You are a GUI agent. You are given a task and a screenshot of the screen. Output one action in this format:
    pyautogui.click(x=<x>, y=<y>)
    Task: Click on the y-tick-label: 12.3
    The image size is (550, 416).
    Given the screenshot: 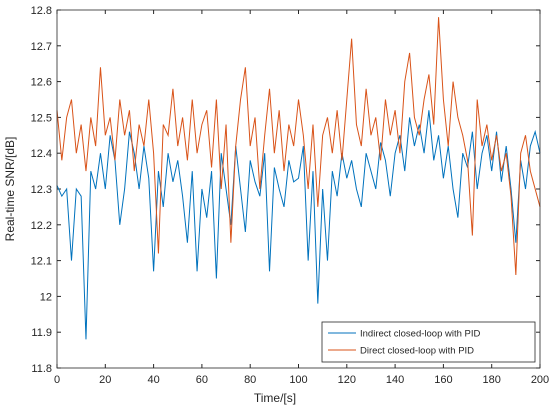 What is the action you would take?
    pyautogui.click(x=41, y=190)
    